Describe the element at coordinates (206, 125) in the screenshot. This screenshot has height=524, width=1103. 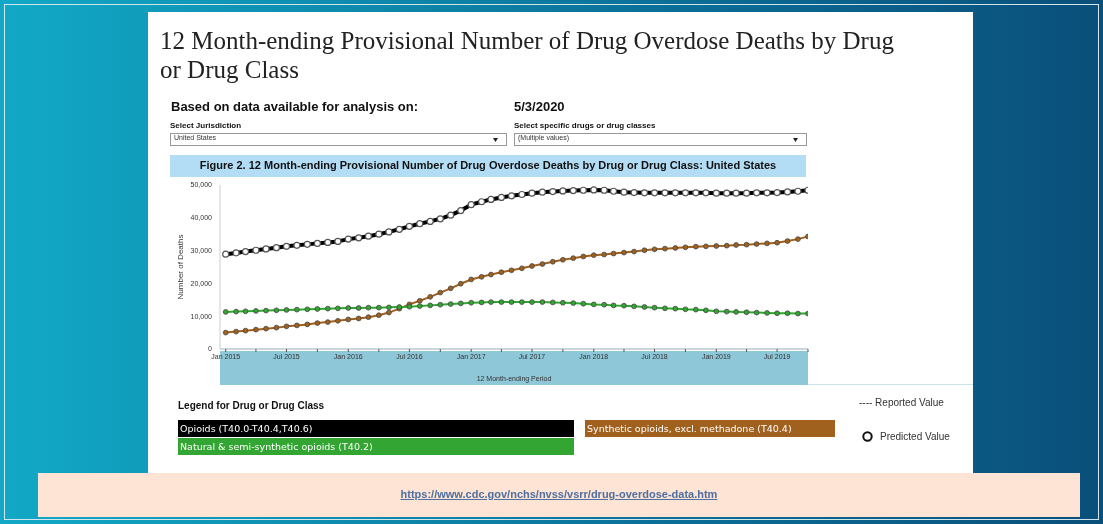
I see `text: Select Jurisdiction` at that location.